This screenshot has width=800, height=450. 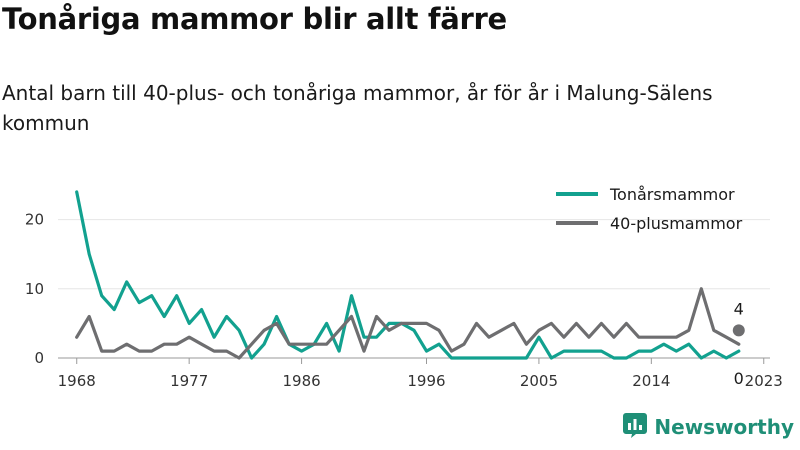 What do you see at coordinates (77, 381) in the screenshot?
I see `x-tick-label: 1968` at bounding box center [77, 381].